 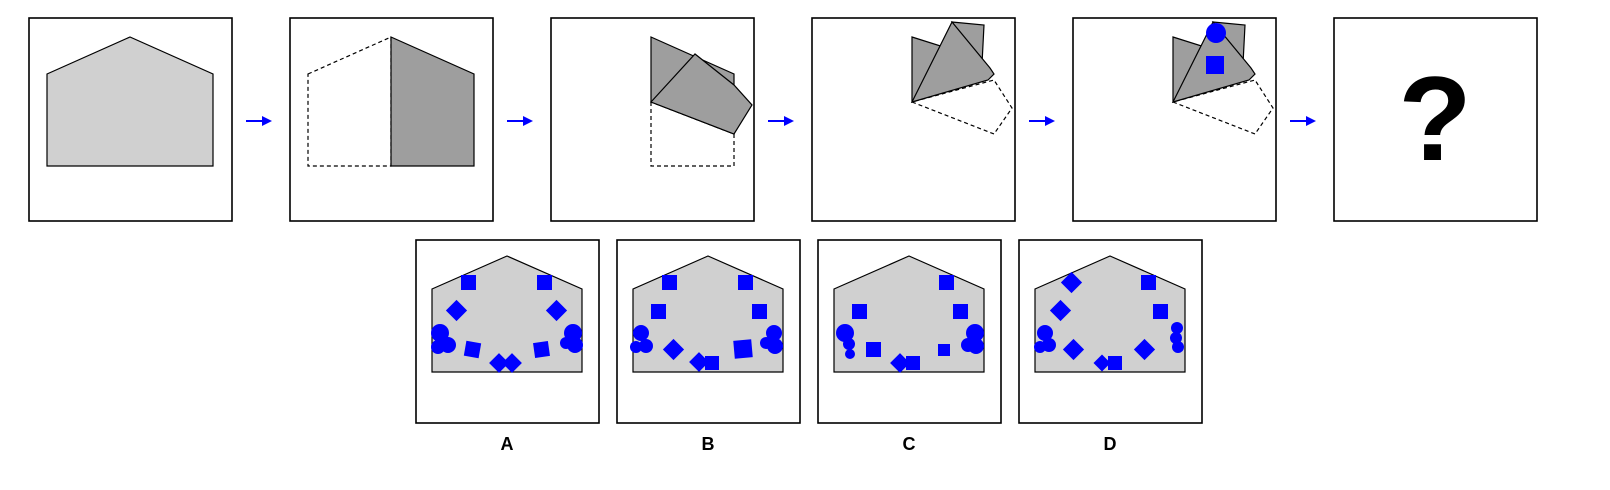 I want to click on option-b-label: B, so click(x=708, y=444).